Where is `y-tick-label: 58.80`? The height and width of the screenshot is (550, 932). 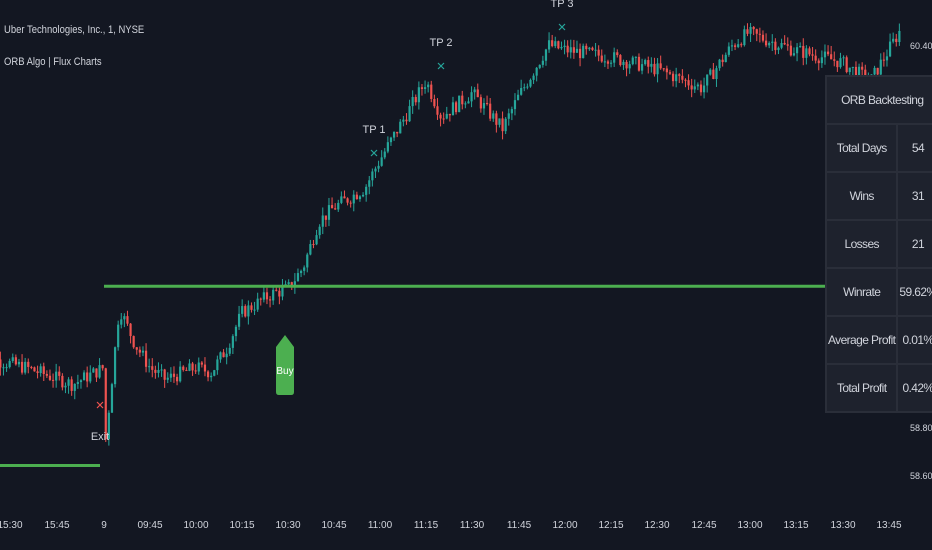 y-tick-label: 58.80 is located at coordinates (921, 428).